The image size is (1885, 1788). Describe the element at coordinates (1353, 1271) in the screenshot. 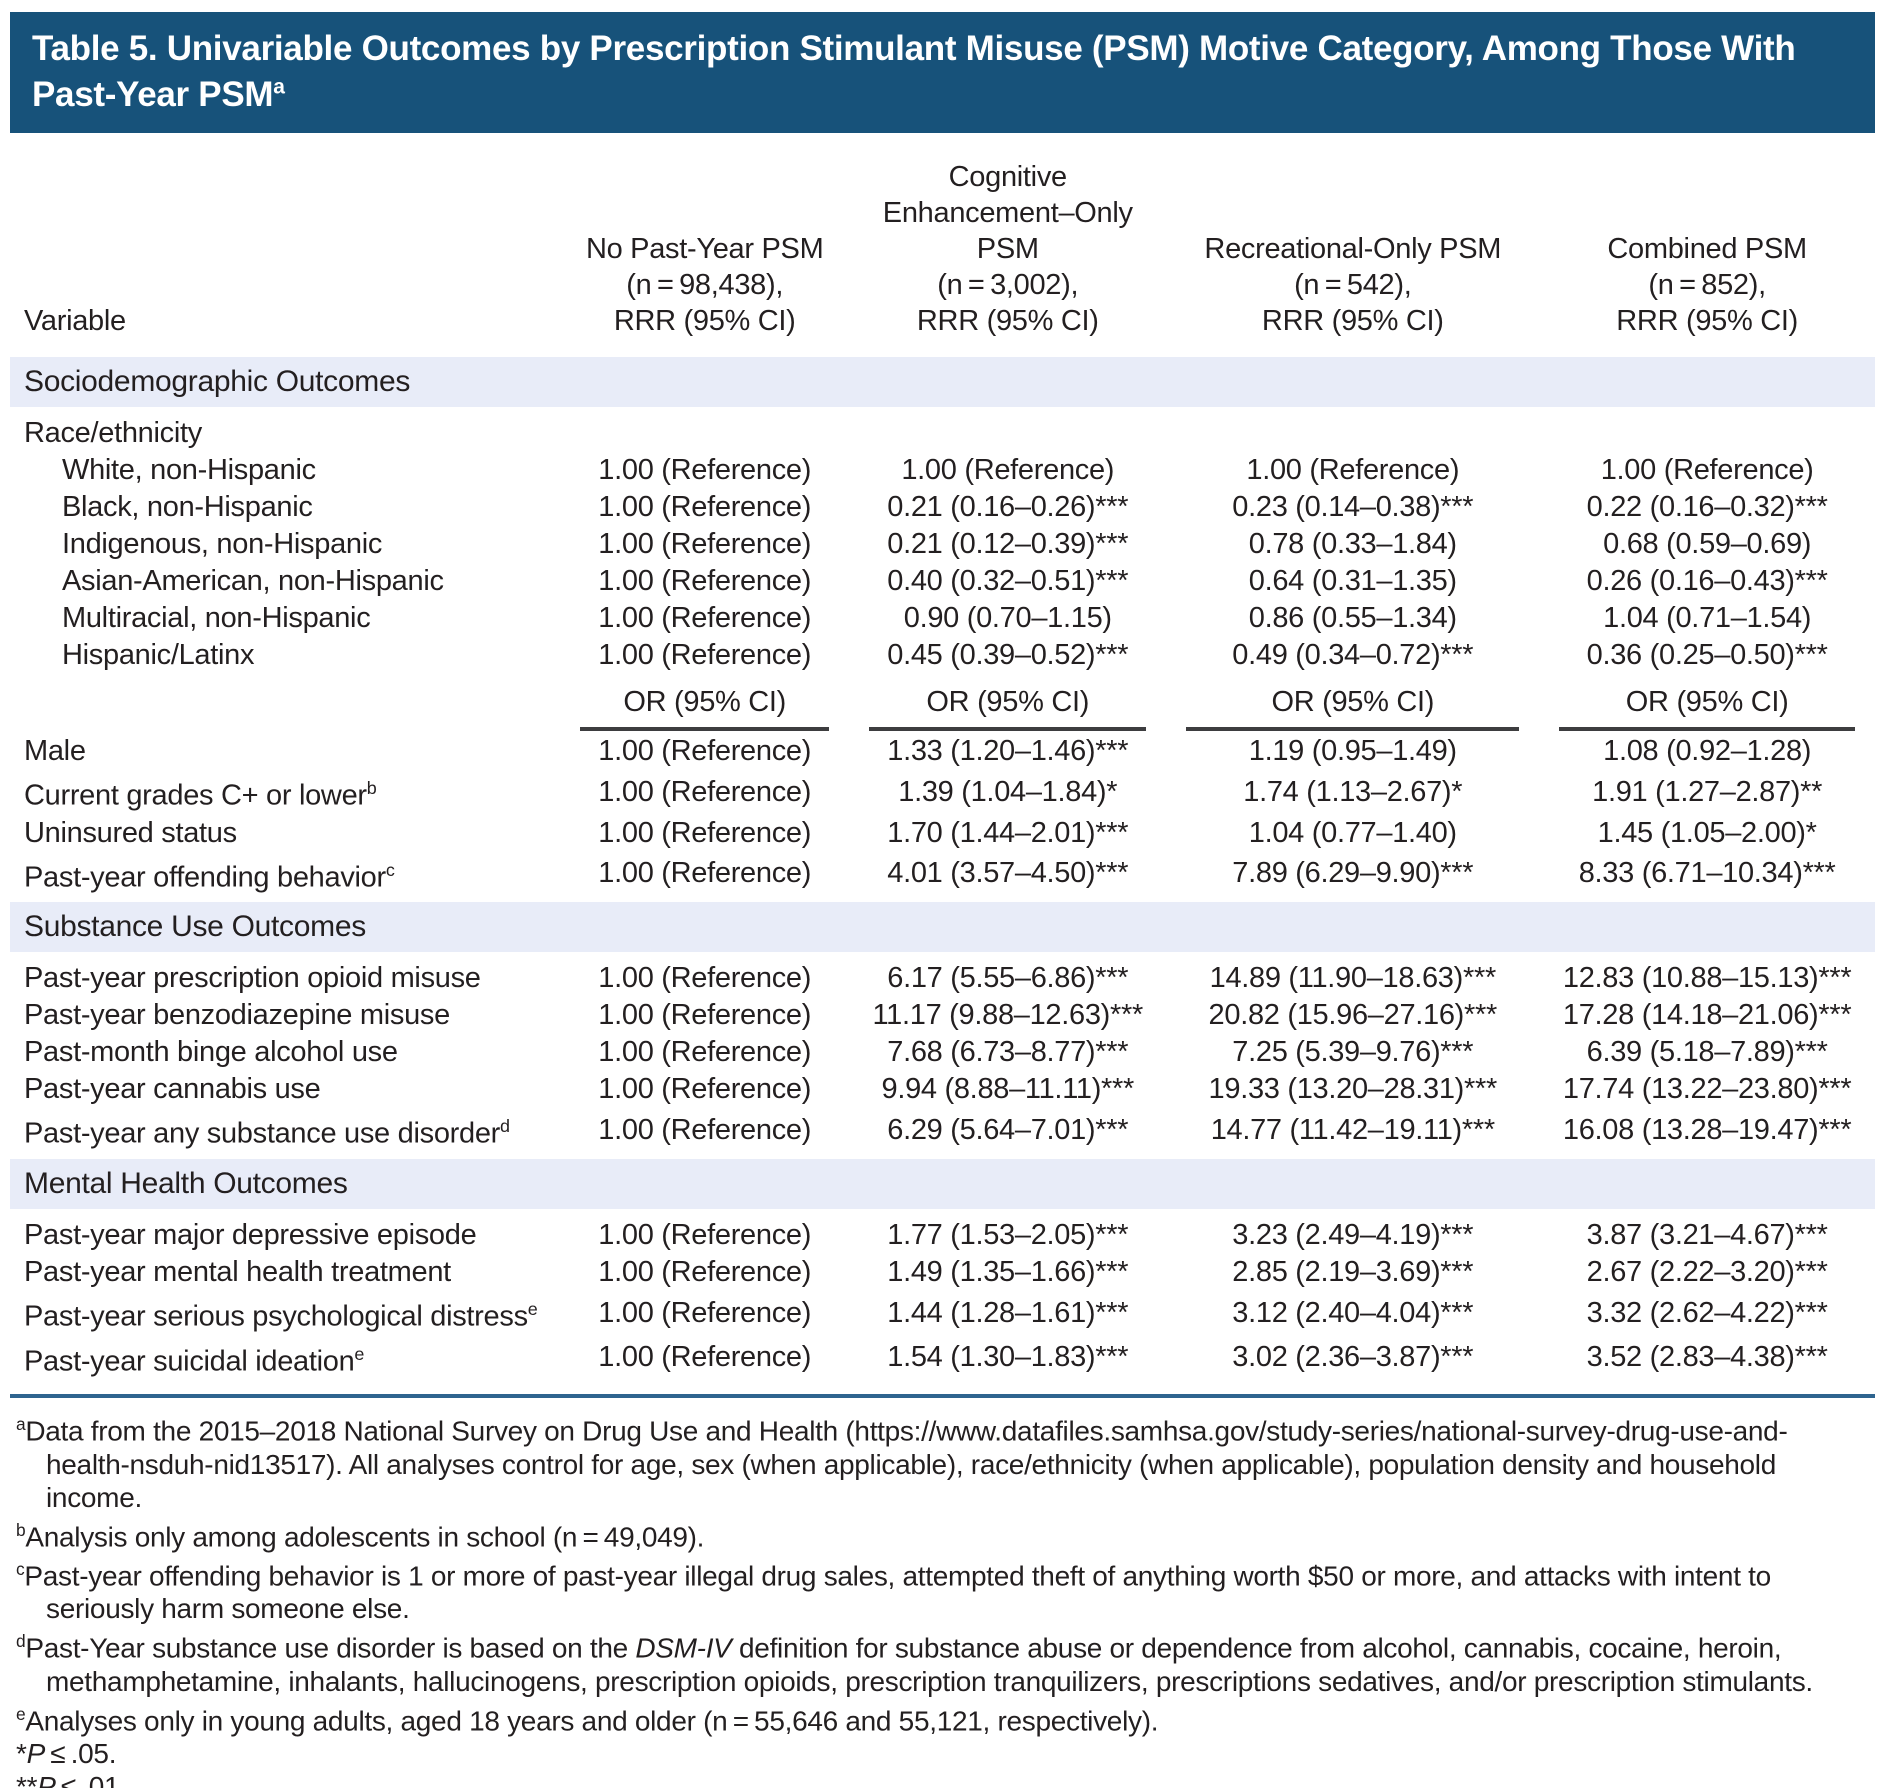

I see `cell-value: 2.85 (2.19–3.69)***` at that location.